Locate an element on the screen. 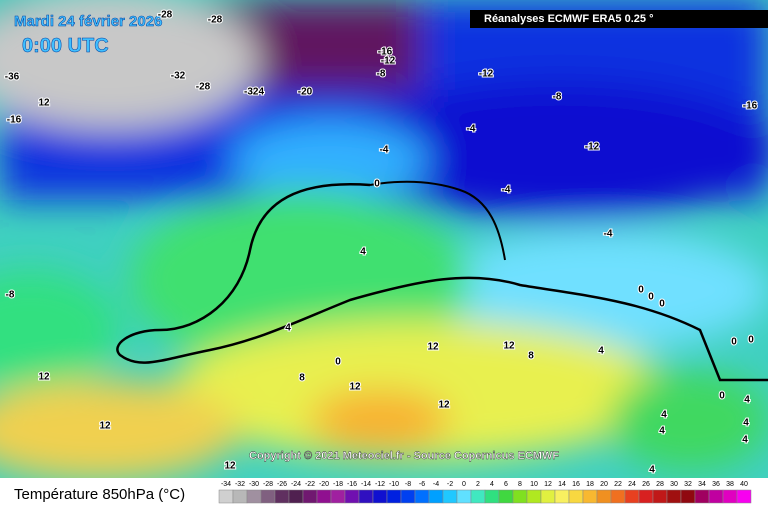  model-label: Réanalyses ECMWF ERA5 0.25 ° is located at coordinates (568, 19).